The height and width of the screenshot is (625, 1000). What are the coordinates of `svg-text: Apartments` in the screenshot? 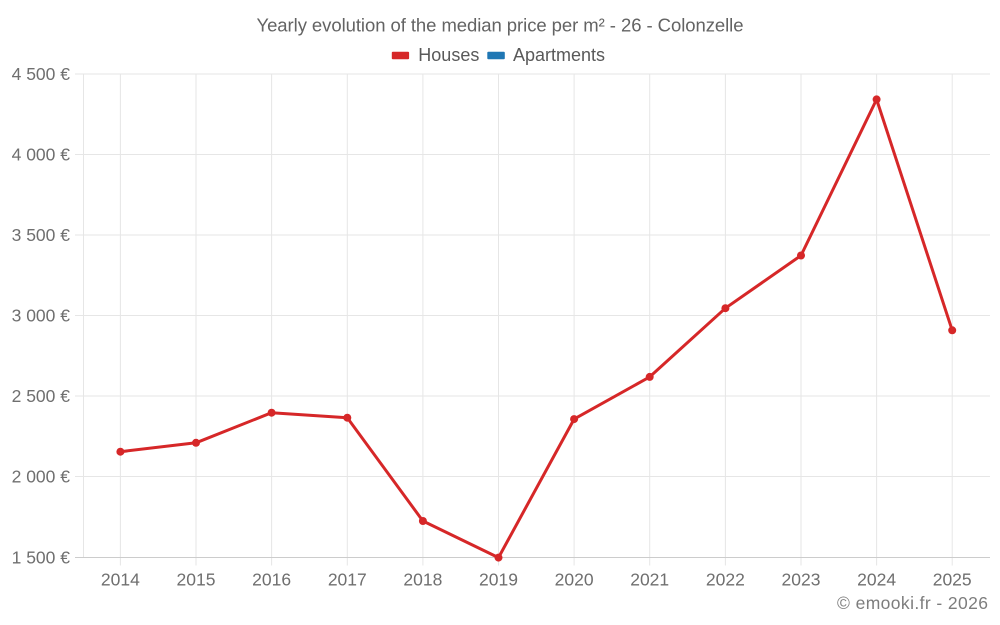 It's located at (559, 55).